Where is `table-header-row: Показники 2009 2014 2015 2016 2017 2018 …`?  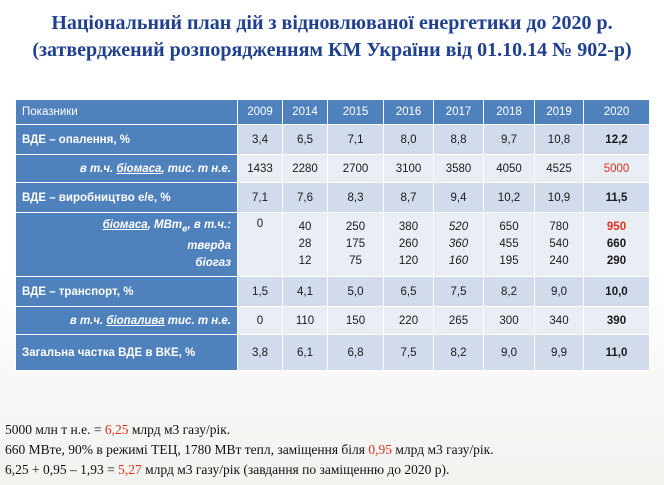
table-header-row: Показники 2009 2014 2015 2016 2017 2018 … is located at coordinates (332, 112).